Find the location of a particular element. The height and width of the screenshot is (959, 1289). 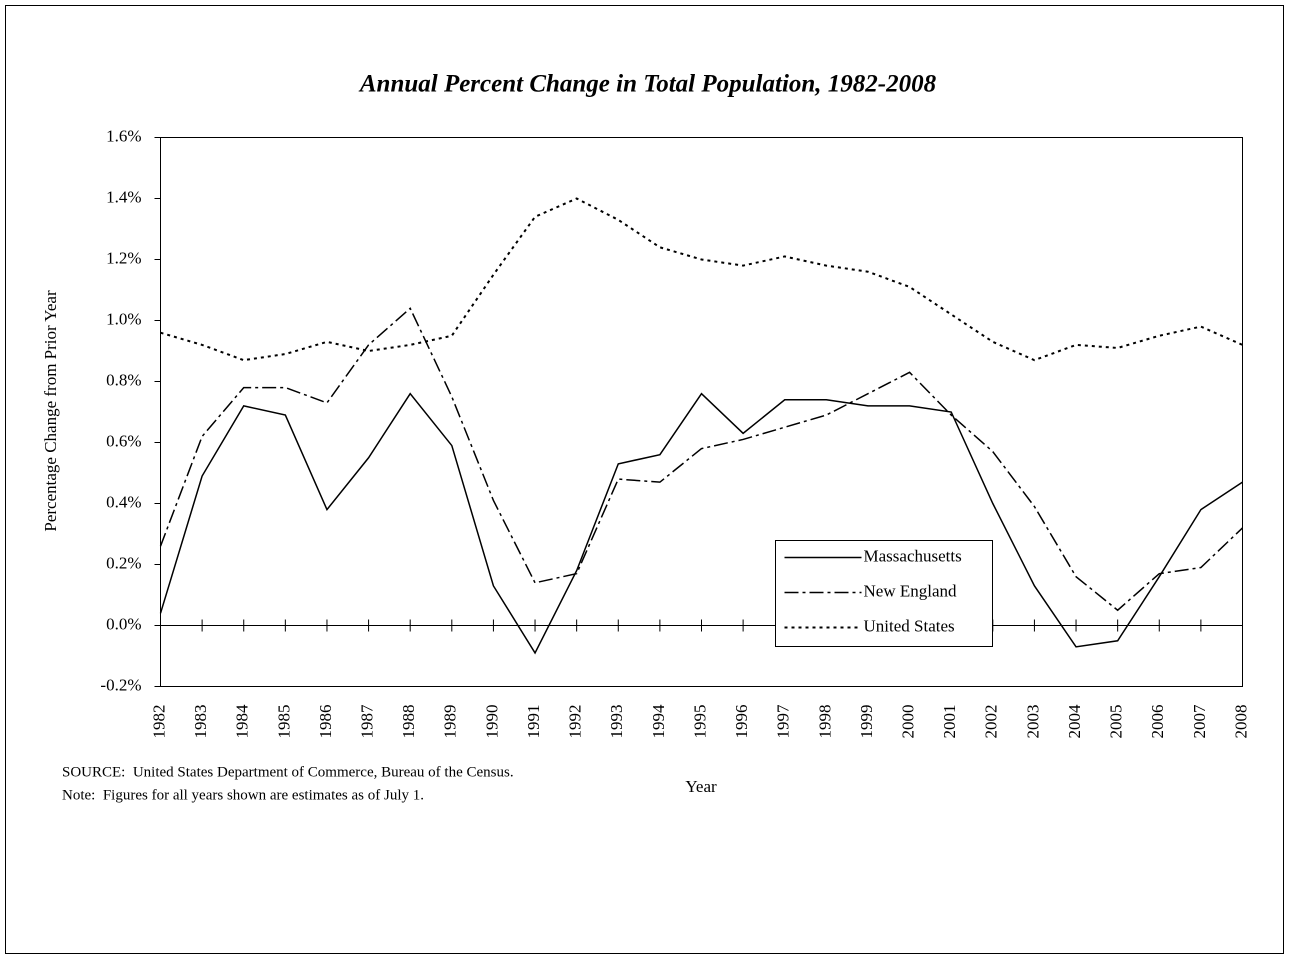

legend-label: United States is located at coordinates (909, 625).